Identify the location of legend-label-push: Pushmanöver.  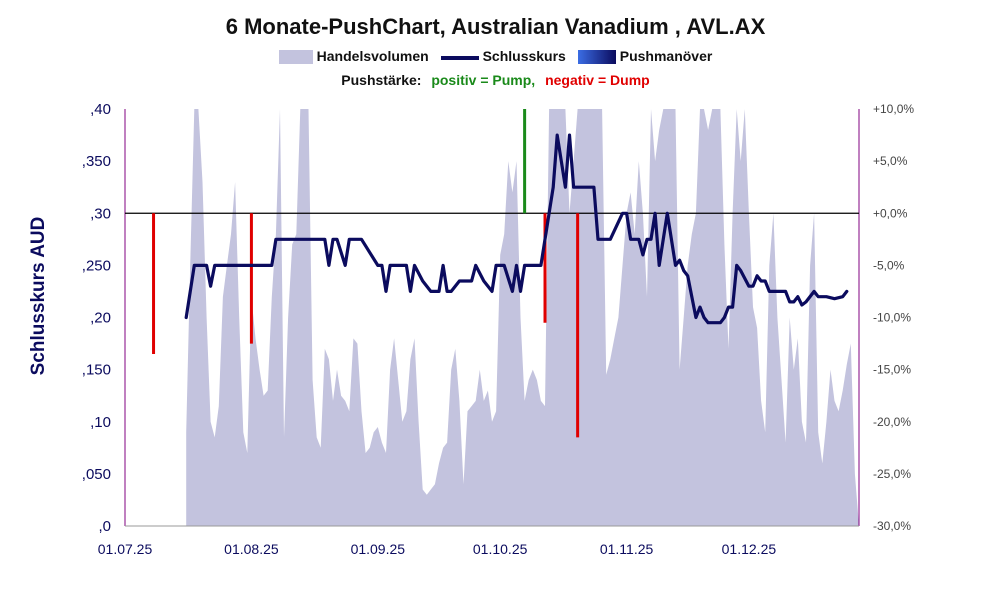
(666, 56).